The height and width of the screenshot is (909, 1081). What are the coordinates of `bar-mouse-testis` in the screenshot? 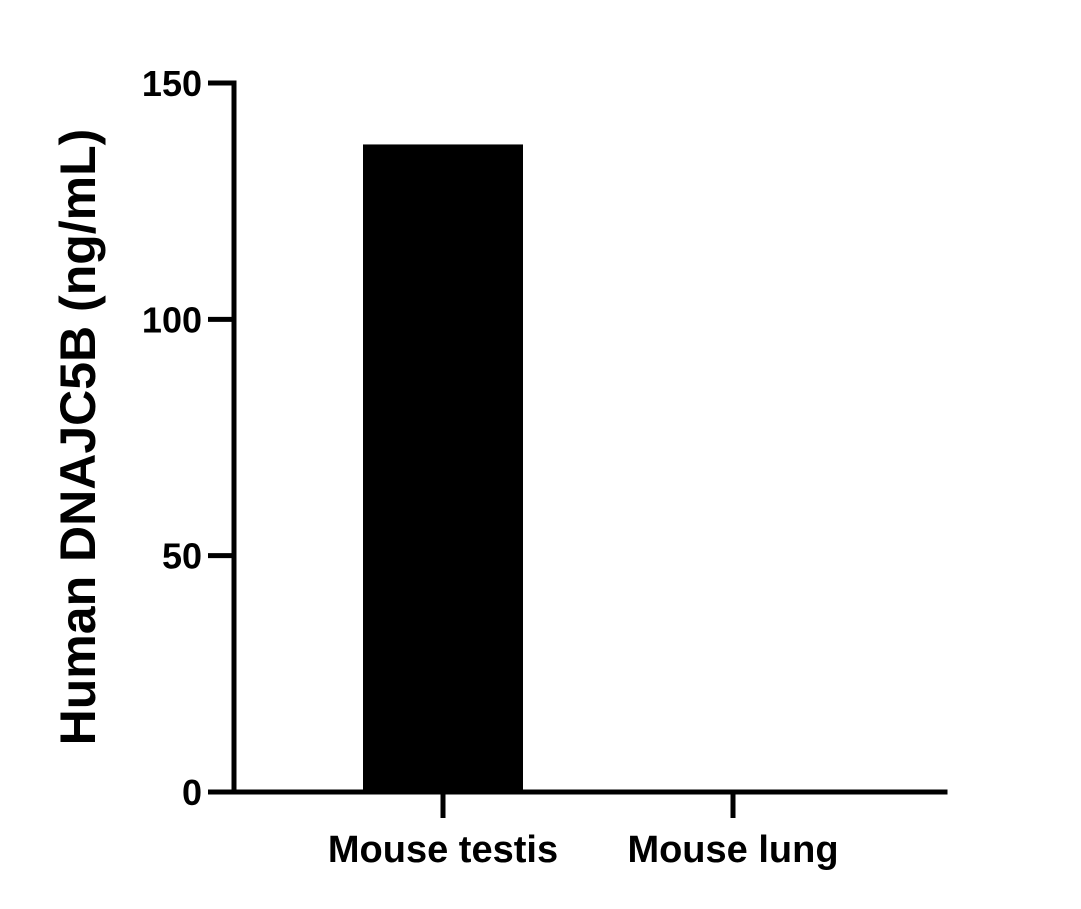 It's located at (443, 468).